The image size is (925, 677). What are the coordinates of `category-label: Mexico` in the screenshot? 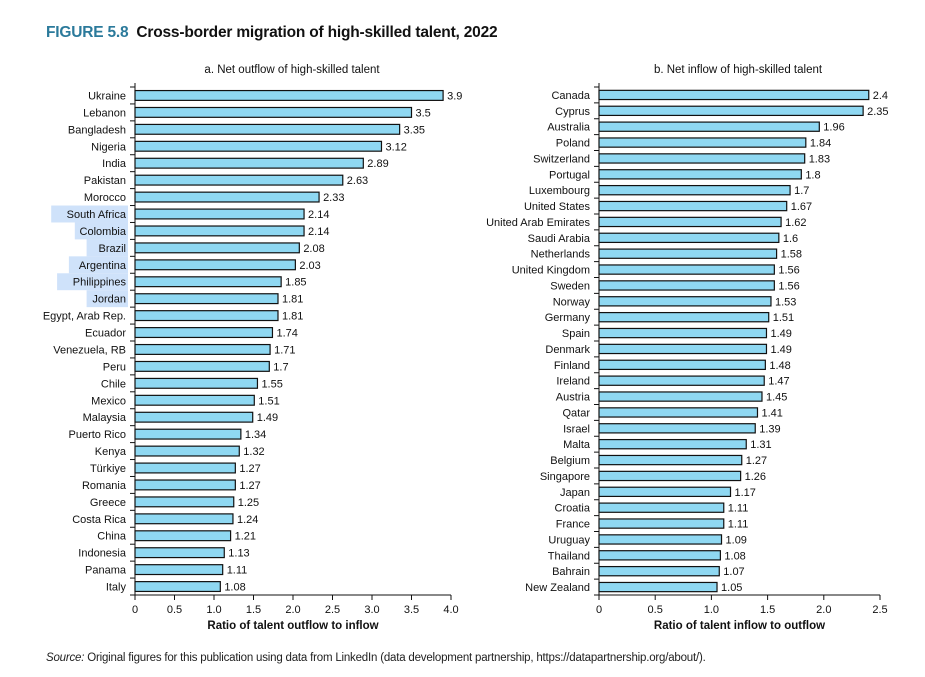 It's located at (108, 401).